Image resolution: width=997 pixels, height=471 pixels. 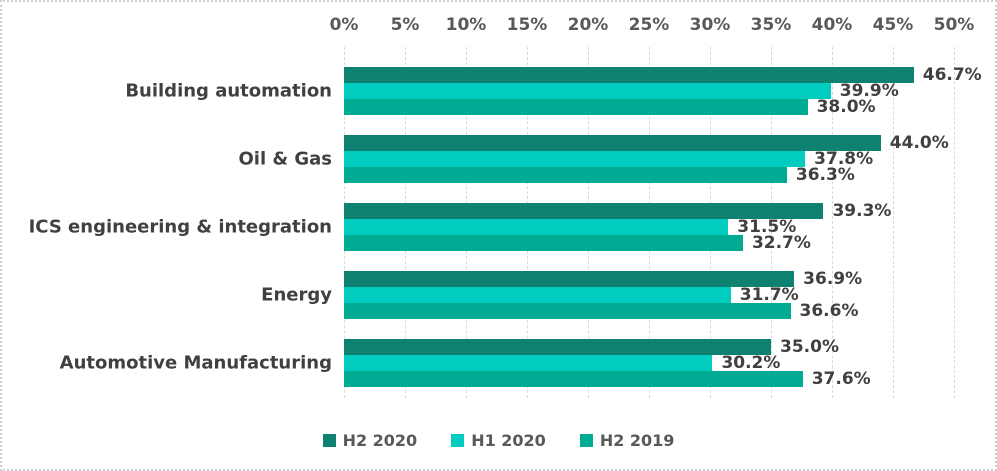 I want to click on value-label: 36.9%, so click(x=833, y=279).